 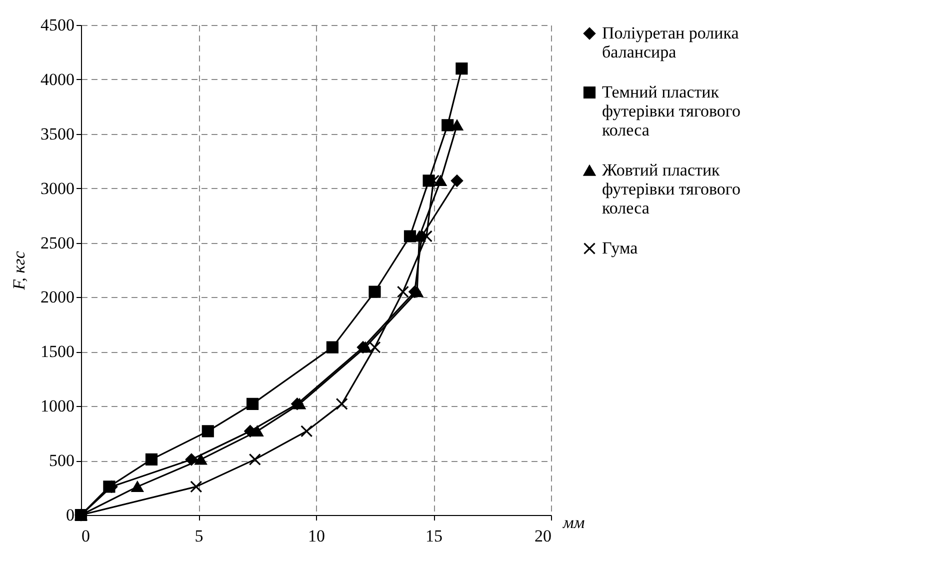 What do you see at coordinates (316, 536) in the screenshot?
I see `x-tick-label: 10` at bounding box center [316, 536].